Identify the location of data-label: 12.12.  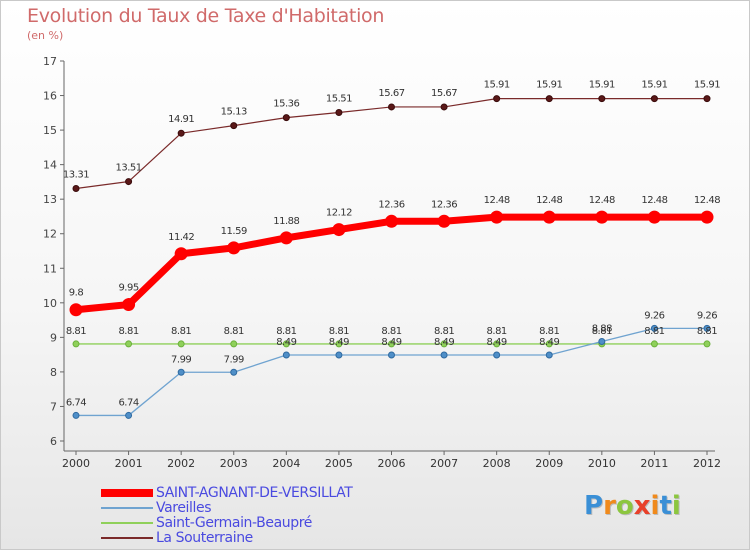
(339, 213).